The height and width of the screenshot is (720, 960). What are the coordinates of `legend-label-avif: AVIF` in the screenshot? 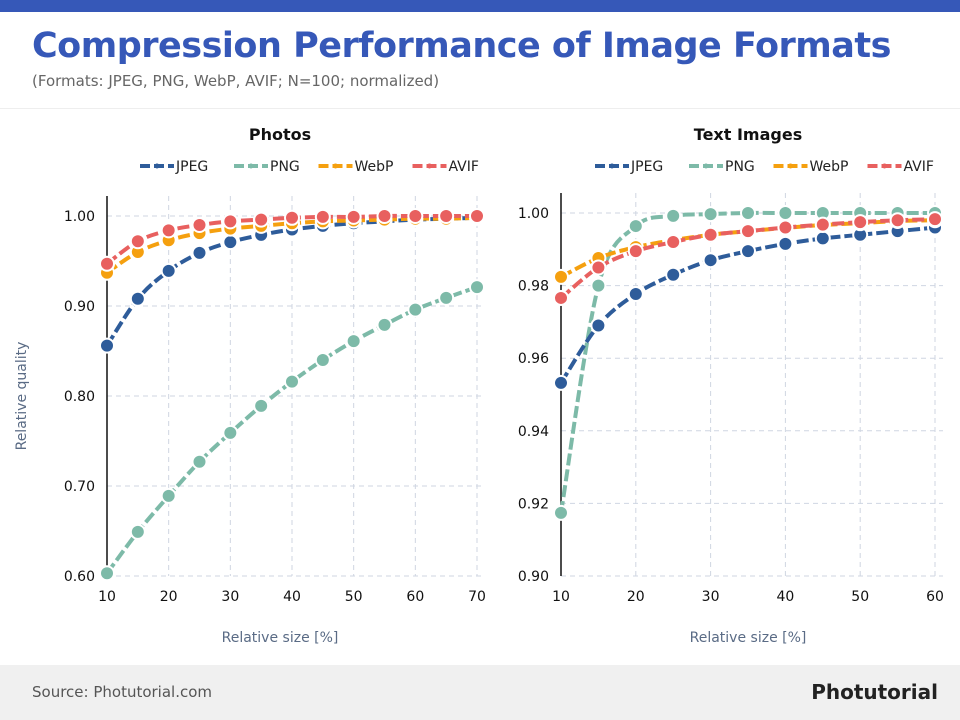 It's located at (464, 167).